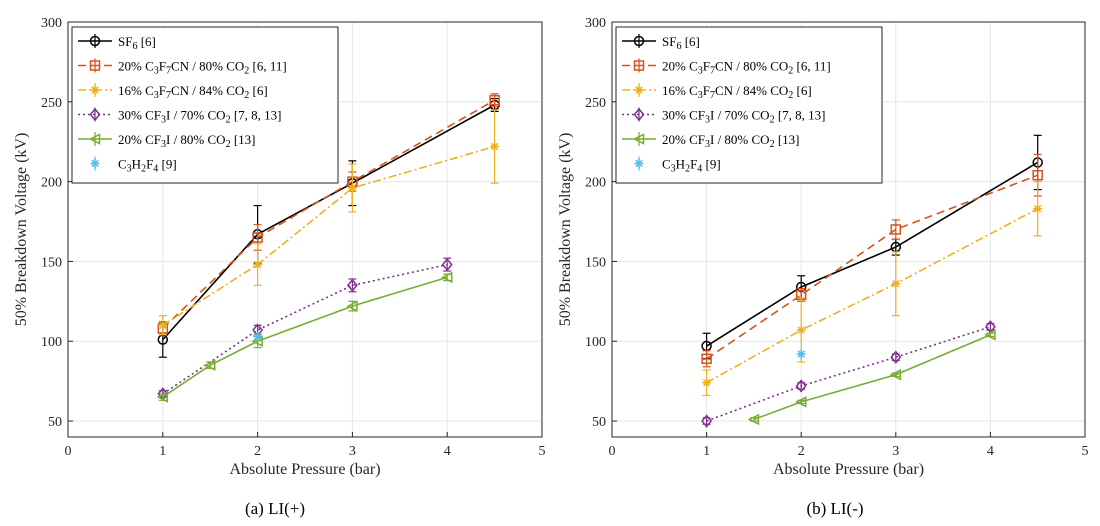  I want to click on legend-text-part: CN / 84% CO, so click(207, 90).